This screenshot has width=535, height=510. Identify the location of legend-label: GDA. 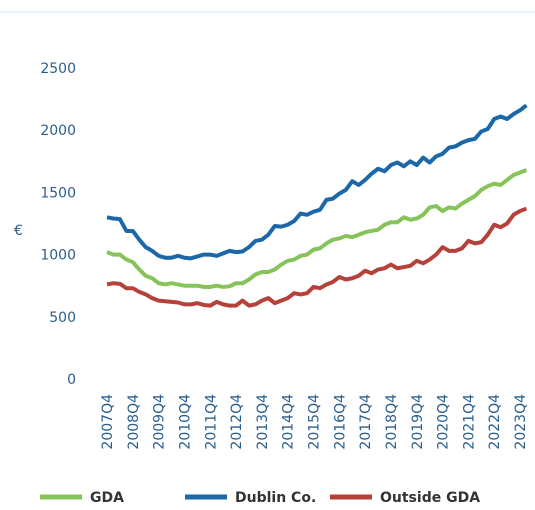
(107, 498).